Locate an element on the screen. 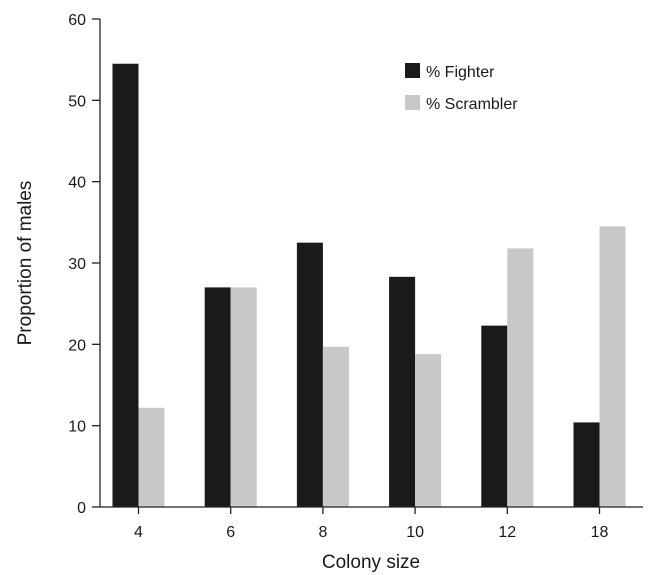 This screenshot has width=649, height=575. y-tick-label: 60 is located at coordinates (77, 20).